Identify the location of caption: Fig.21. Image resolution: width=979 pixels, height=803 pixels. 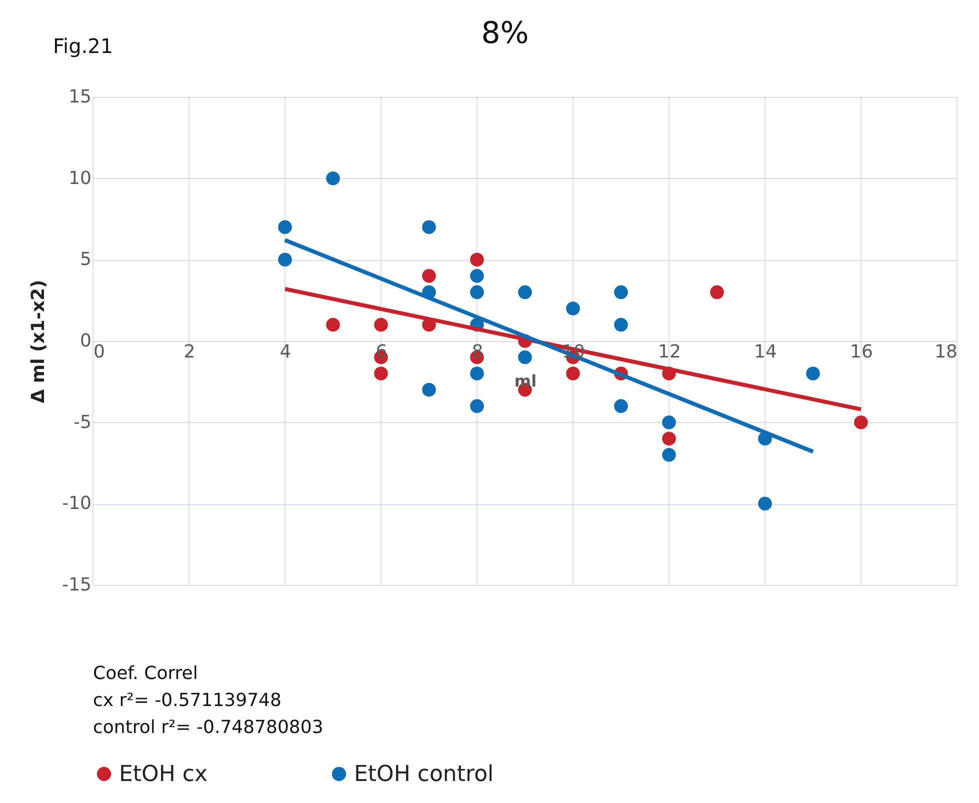
(83, 46).